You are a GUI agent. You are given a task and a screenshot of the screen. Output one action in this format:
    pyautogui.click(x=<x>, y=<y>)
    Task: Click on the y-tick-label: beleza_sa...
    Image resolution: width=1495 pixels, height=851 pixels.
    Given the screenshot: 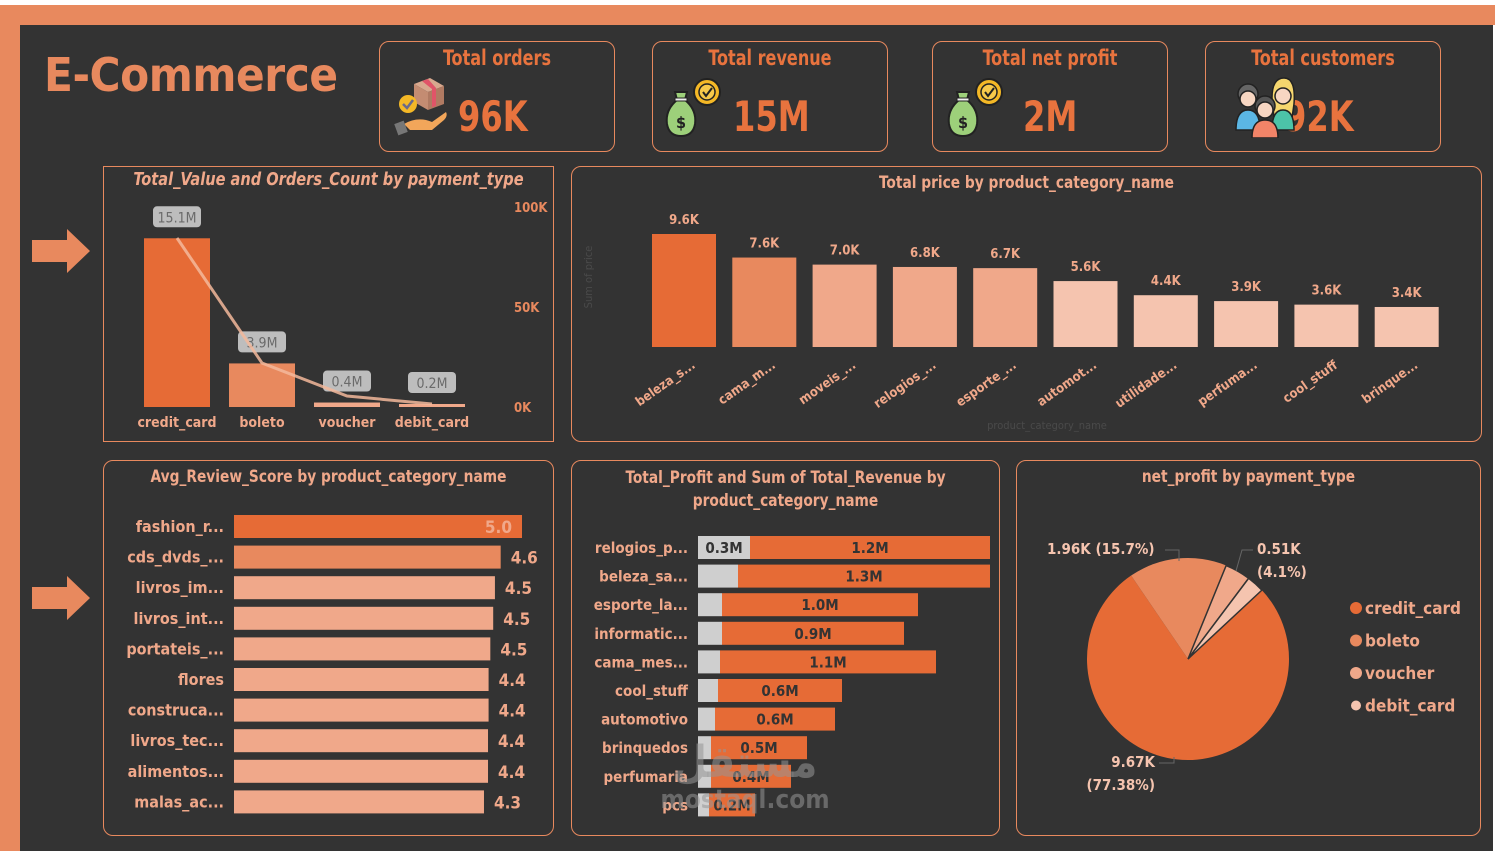 What is the action you would take?
    pyautogui.click(x=643, y=577)
    